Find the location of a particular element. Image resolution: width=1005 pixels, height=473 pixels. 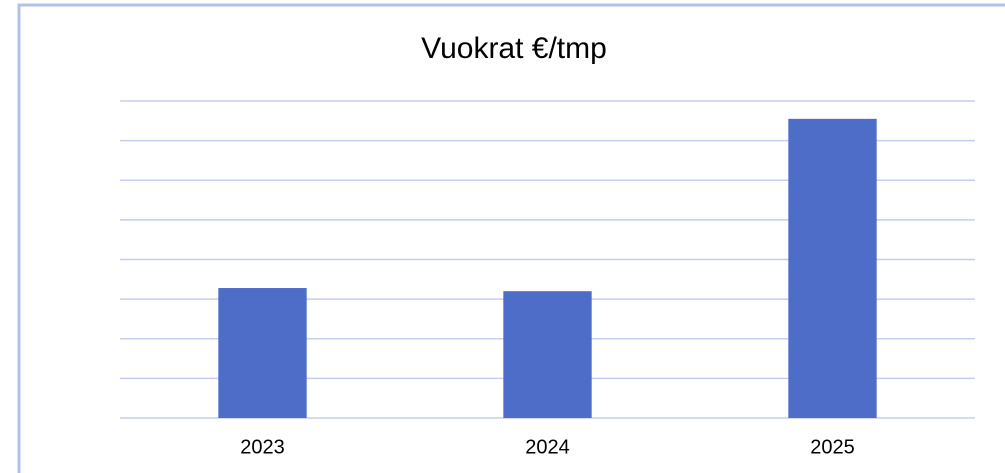

x-tick-label: 2025 is located at coordinates (832, 447).